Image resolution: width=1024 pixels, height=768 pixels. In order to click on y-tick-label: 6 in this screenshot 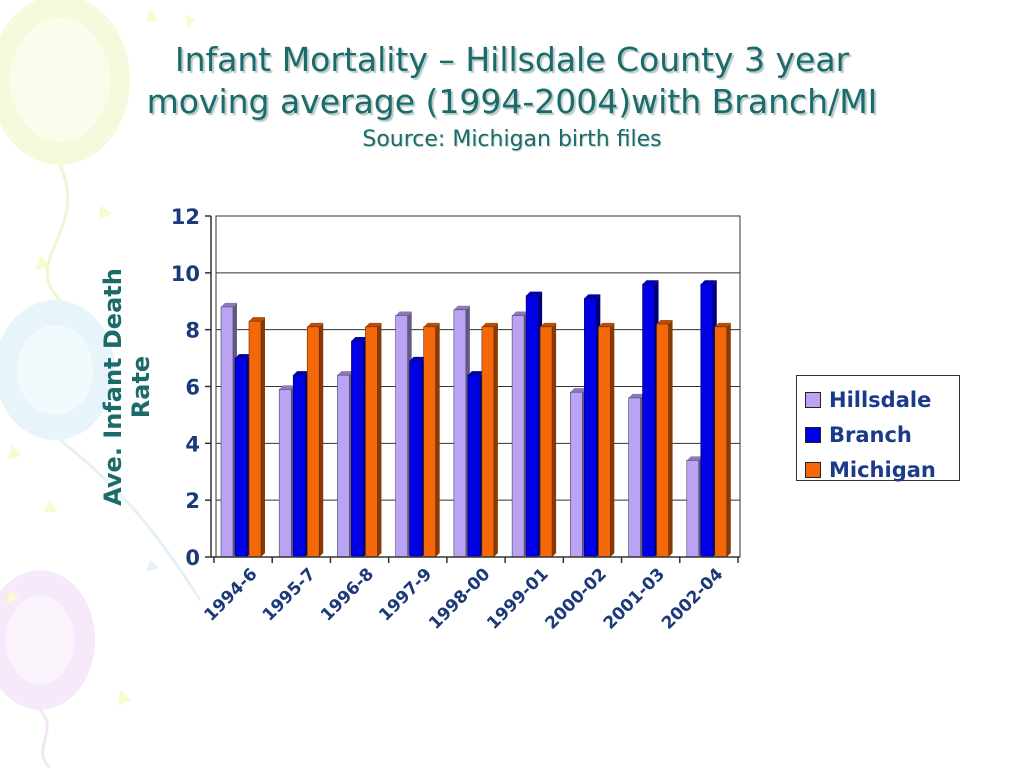, I will do `click(192, 388)`.